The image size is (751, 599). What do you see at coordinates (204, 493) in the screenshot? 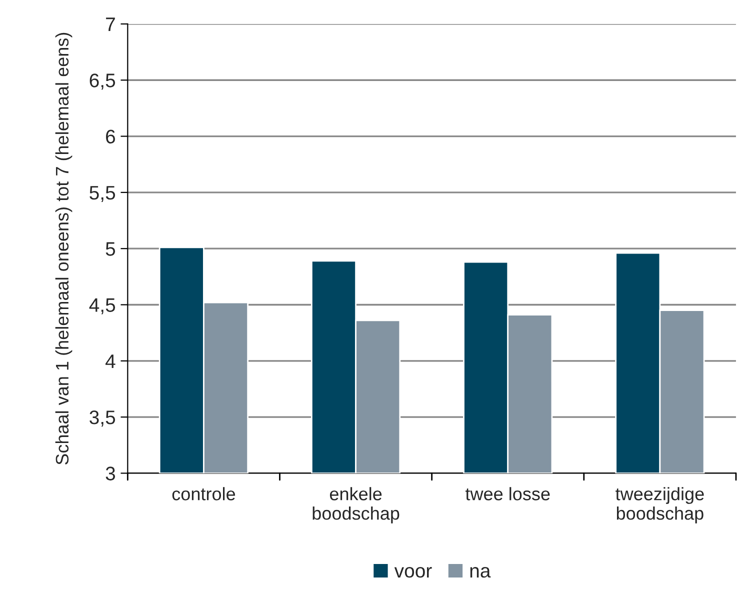
I see `x-tick-label: controle` at bounding box center [204, 493].